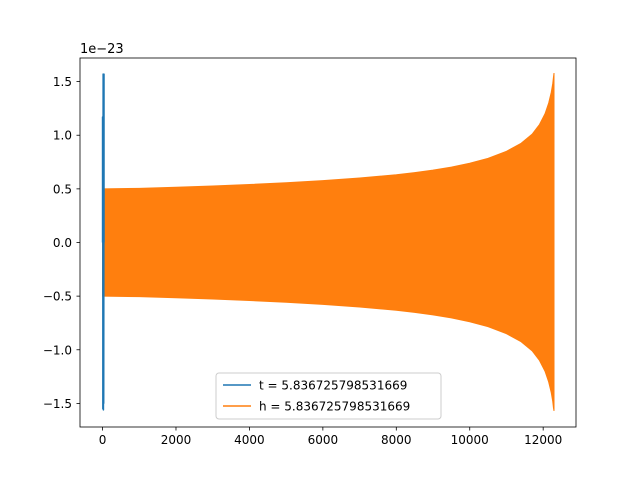  Describe the element at coordinates (62, 136) in the screenshot. I see `y-tick-label: 1.0` at that location.